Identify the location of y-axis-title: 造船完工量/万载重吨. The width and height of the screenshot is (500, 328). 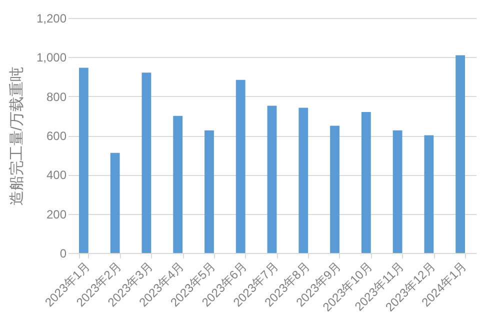
(17, 136).